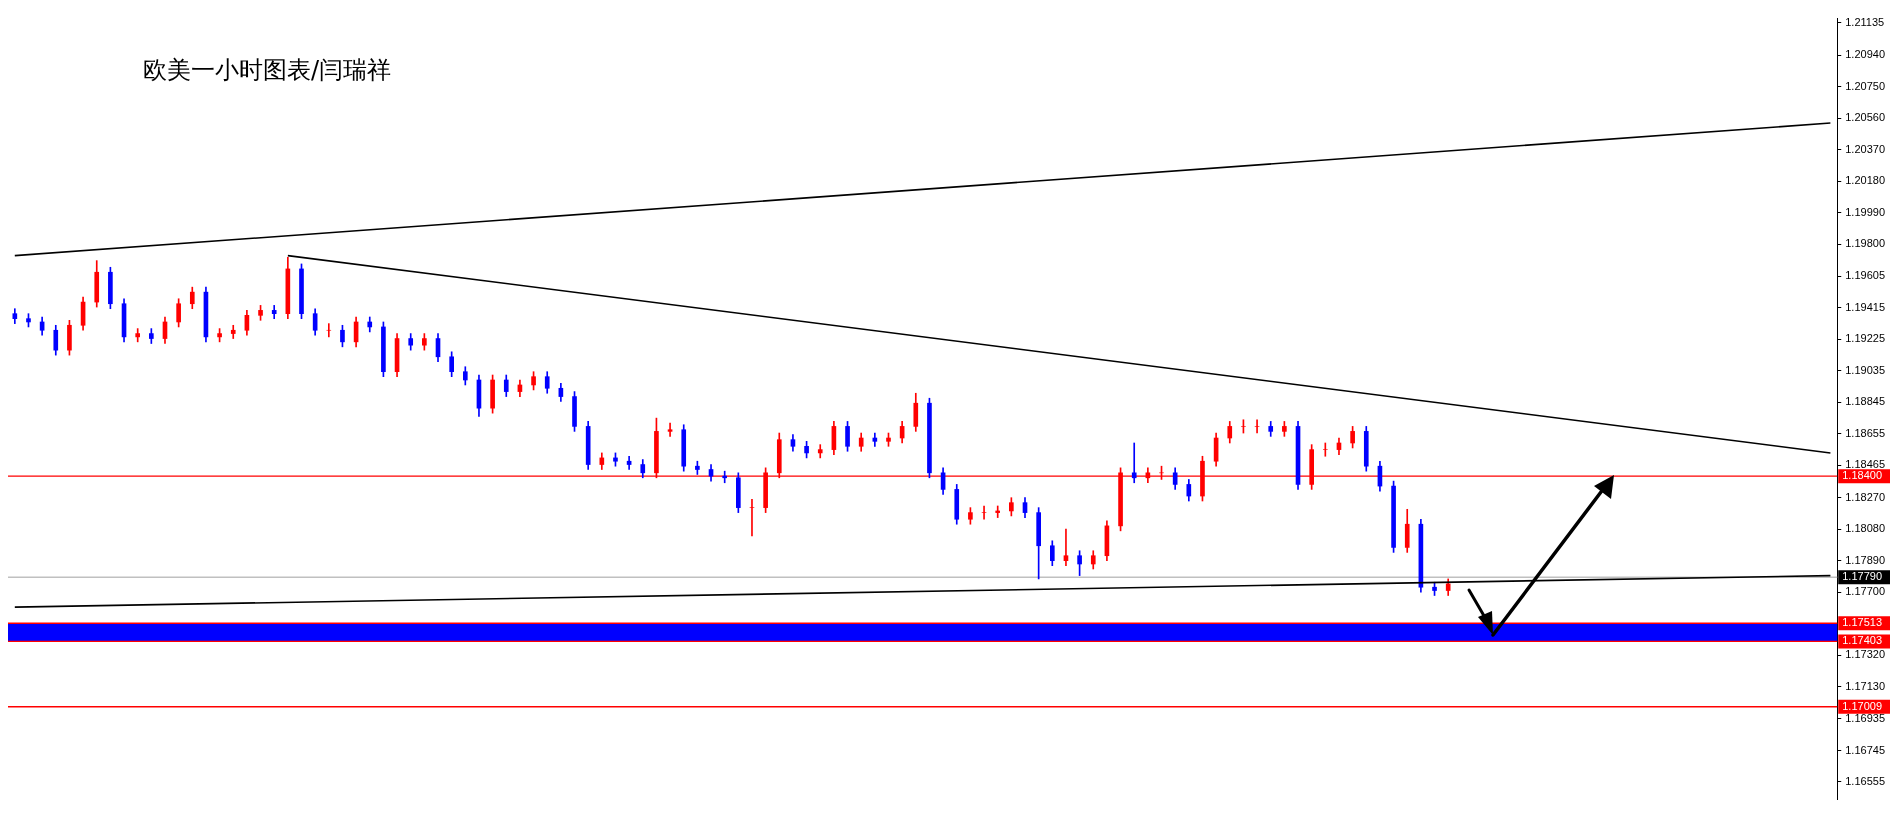  What do you see at coordinates (1865, 591) in the screenshot?
I see `y-tick-label: 1.17700` at bounding box center [1865, 591].